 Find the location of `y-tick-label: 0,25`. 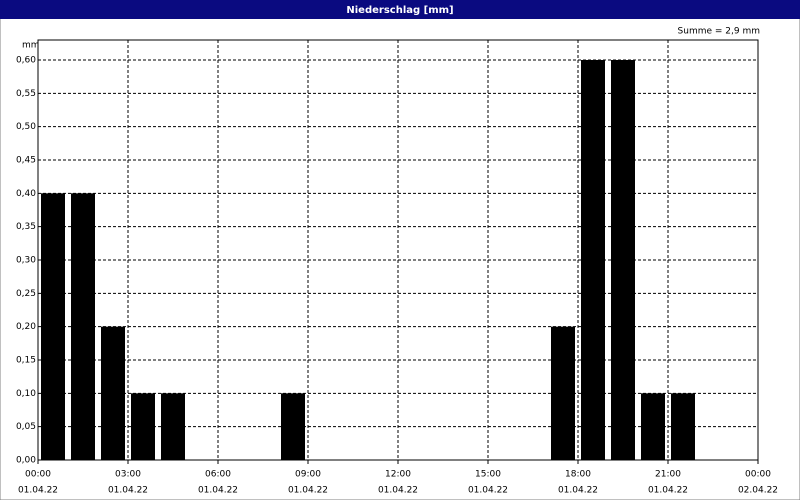

y-tick-label: 0,25 is located at coordinates (26, 294).